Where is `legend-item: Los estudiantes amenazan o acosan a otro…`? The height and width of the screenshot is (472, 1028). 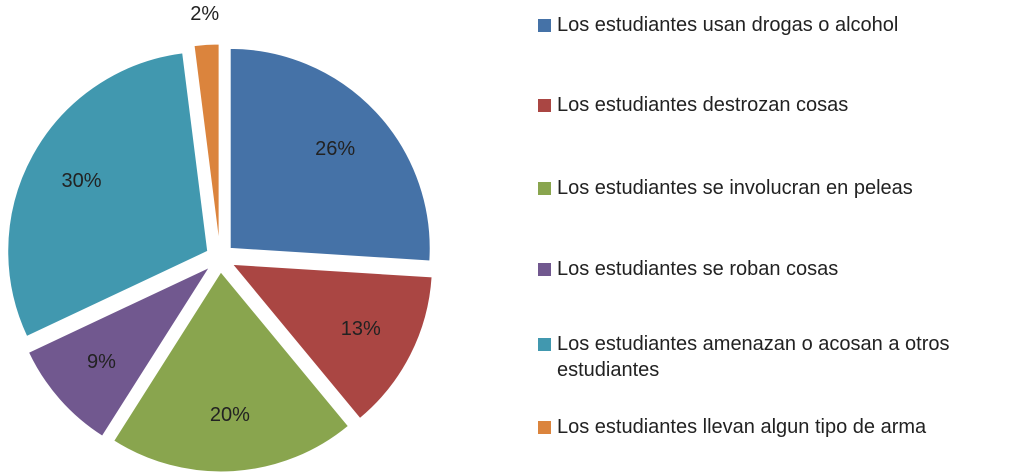 legend-item: Los estudiantes amenazan o acosan a otro… is located at coordinates (778, 357).